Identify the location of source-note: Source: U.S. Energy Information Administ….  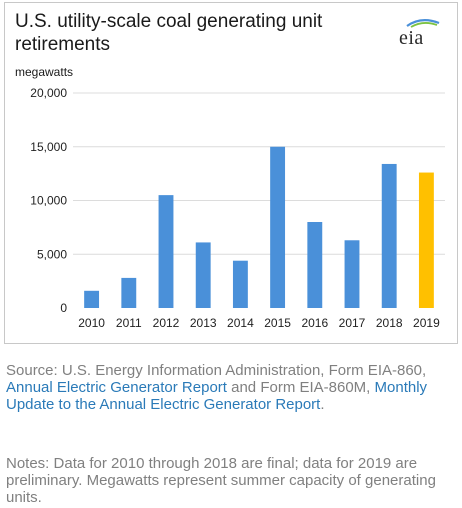
(231, 387).